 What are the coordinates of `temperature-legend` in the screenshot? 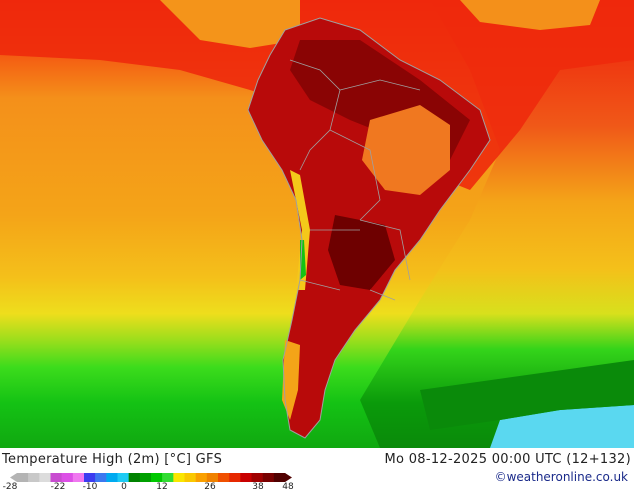 It's located at (151, 477).